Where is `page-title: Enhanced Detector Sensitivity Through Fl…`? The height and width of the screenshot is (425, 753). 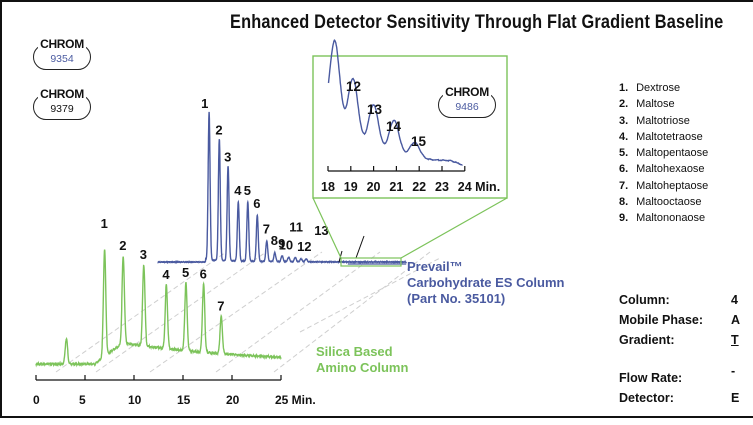 page-title: Enhanced Detector Sensitivity Through Fl… is located at coordinates (477, 22).